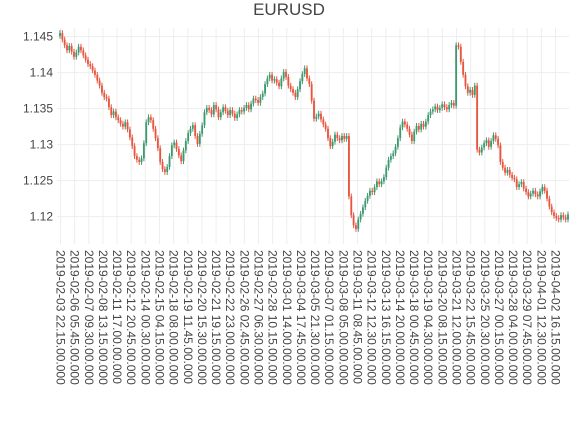 The width and height of the screenshot is (579, 429). I want to click on y-tick-label: 1.135, so click(38, 109).